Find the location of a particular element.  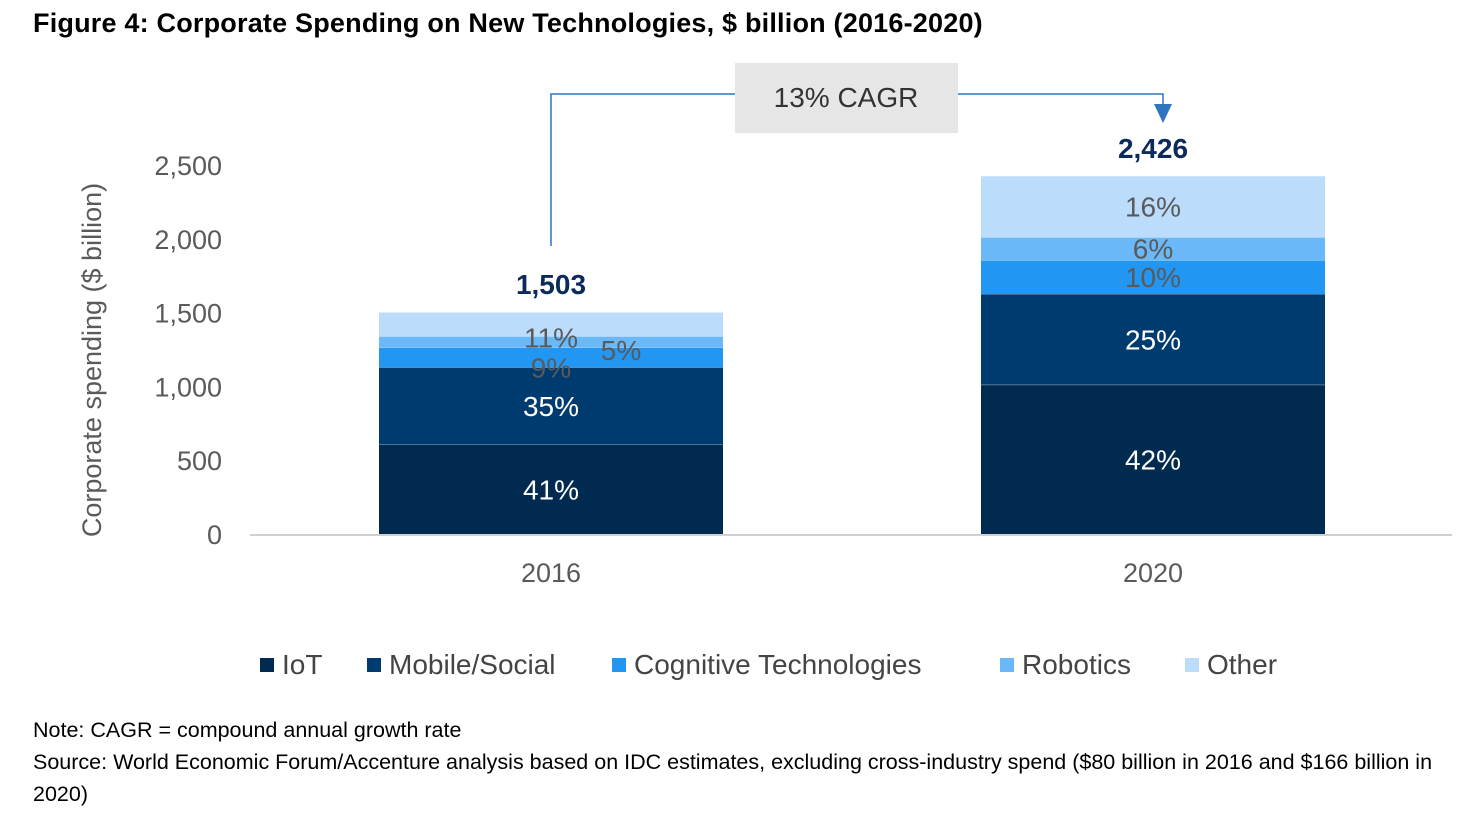

data-label: 25% is located at coordinates (1153, 339).